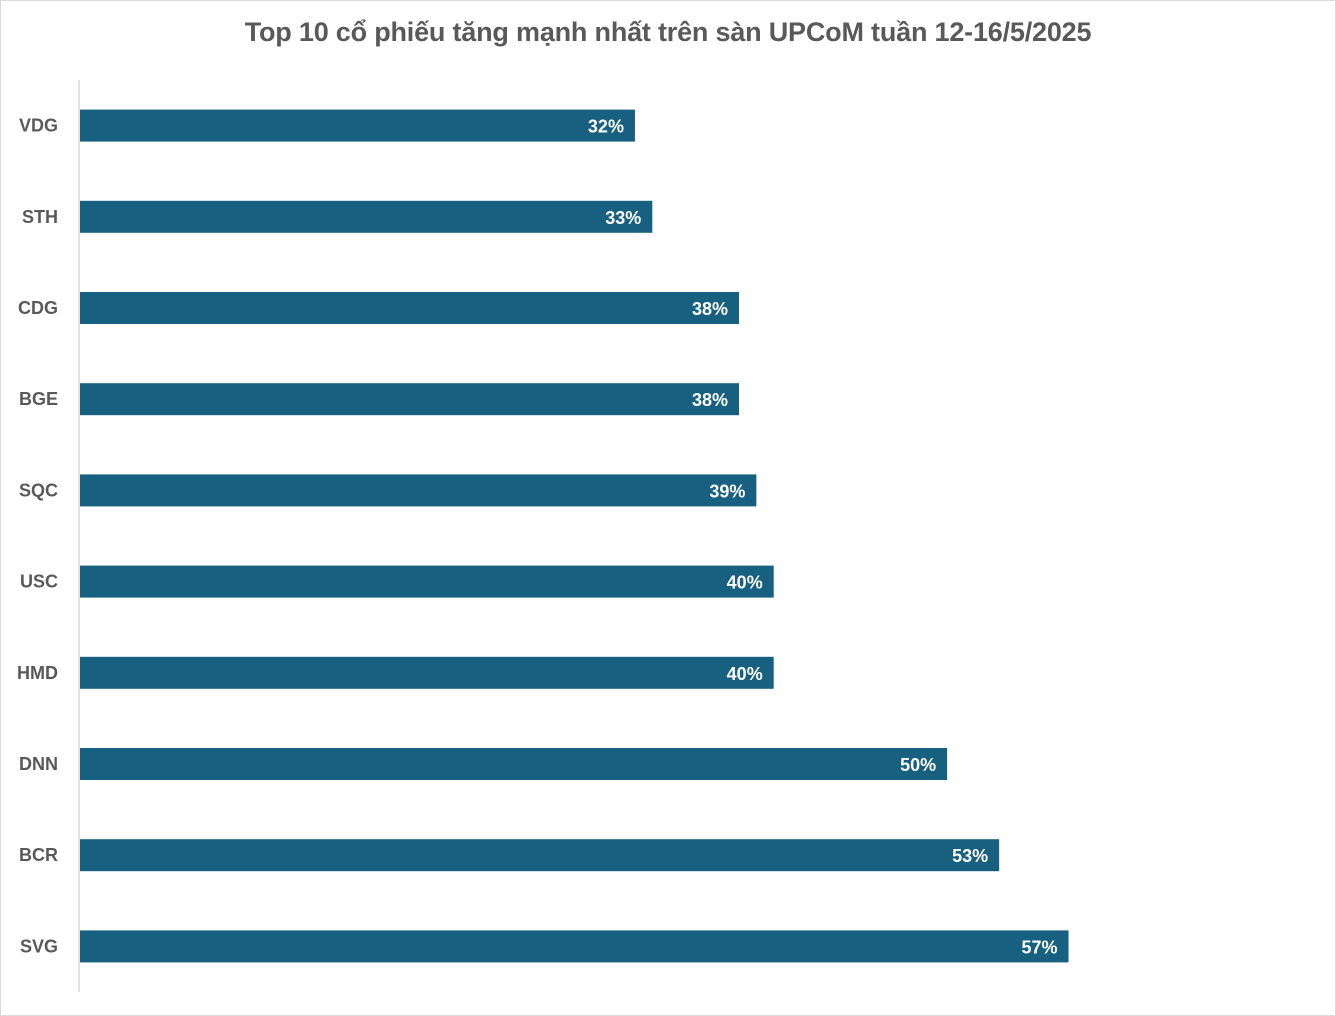  I want to click on bar-group: BCR 53%, so click(509, 855).